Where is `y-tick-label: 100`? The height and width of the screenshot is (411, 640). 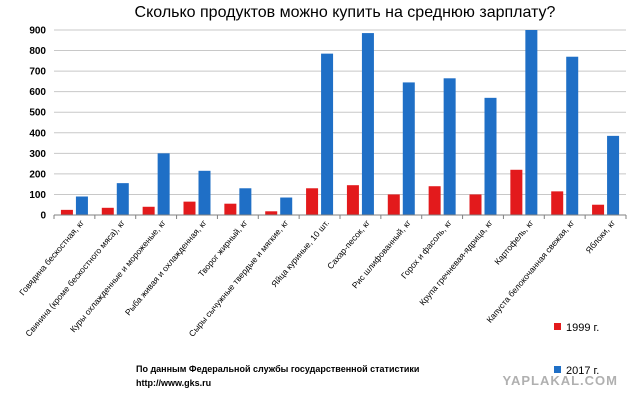
y-tick-label: 100 is located at coordinates (37, 195).